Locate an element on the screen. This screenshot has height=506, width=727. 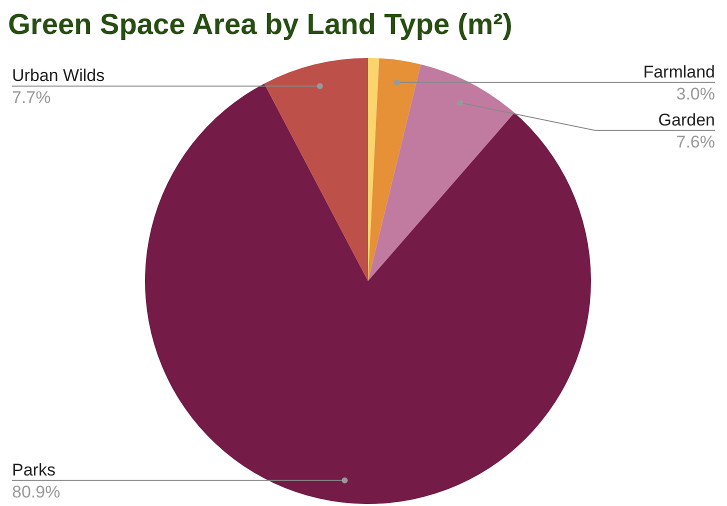
data-label: 3.0% is located at coordinates (695, 94).